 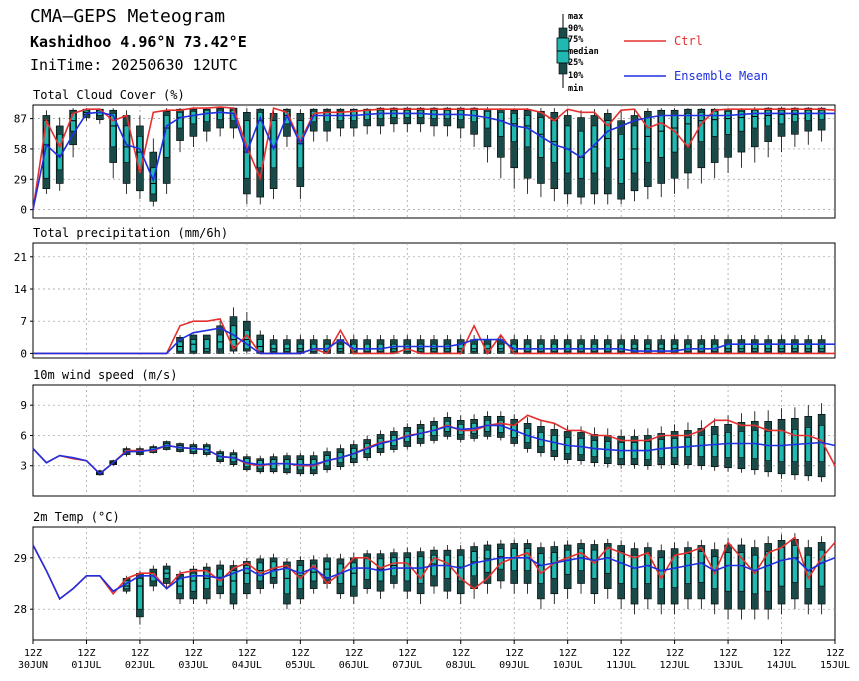 What do you see at coordinates (23, 435) in the screenshot?
I see `y-tick-label: 6` at bounding box center [23, 435].